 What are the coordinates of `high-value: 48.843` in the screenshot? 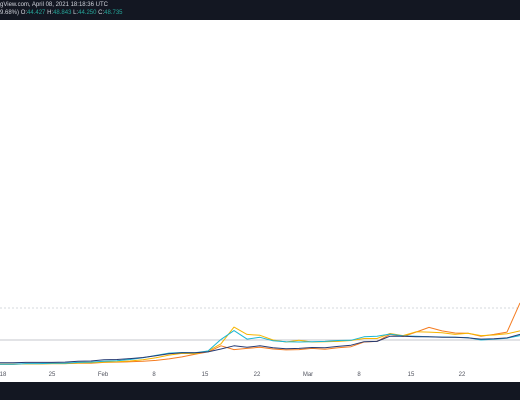 It's located at (62, 13).